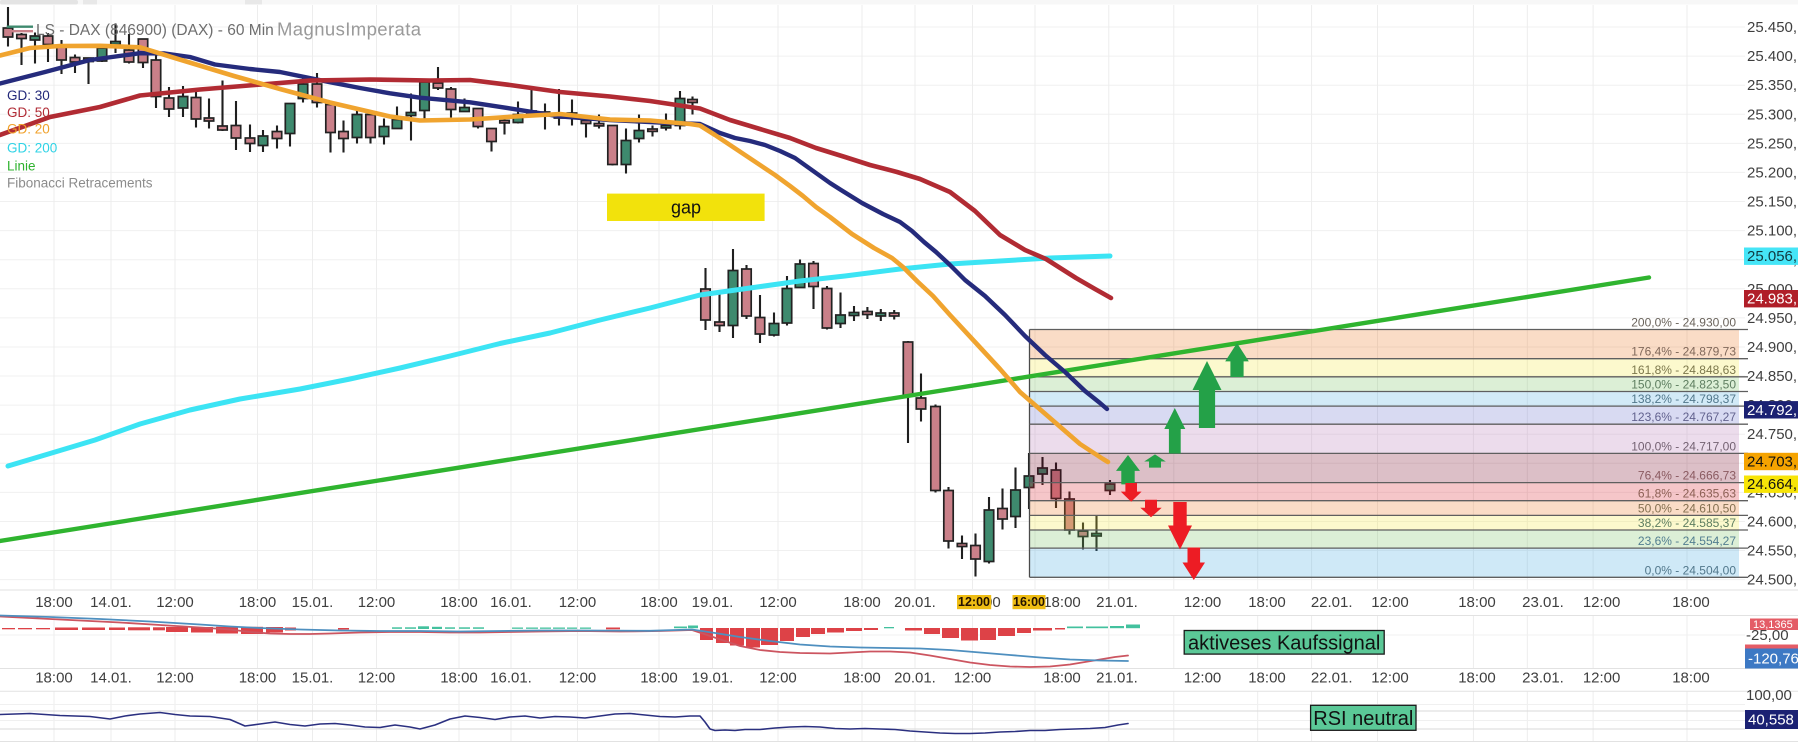 The image size is (1798, 750). What do you see at coordinates (1772, 551) in the screenshot?
I see `svg-text: 24.550,` at bounding box center [1772, 551].